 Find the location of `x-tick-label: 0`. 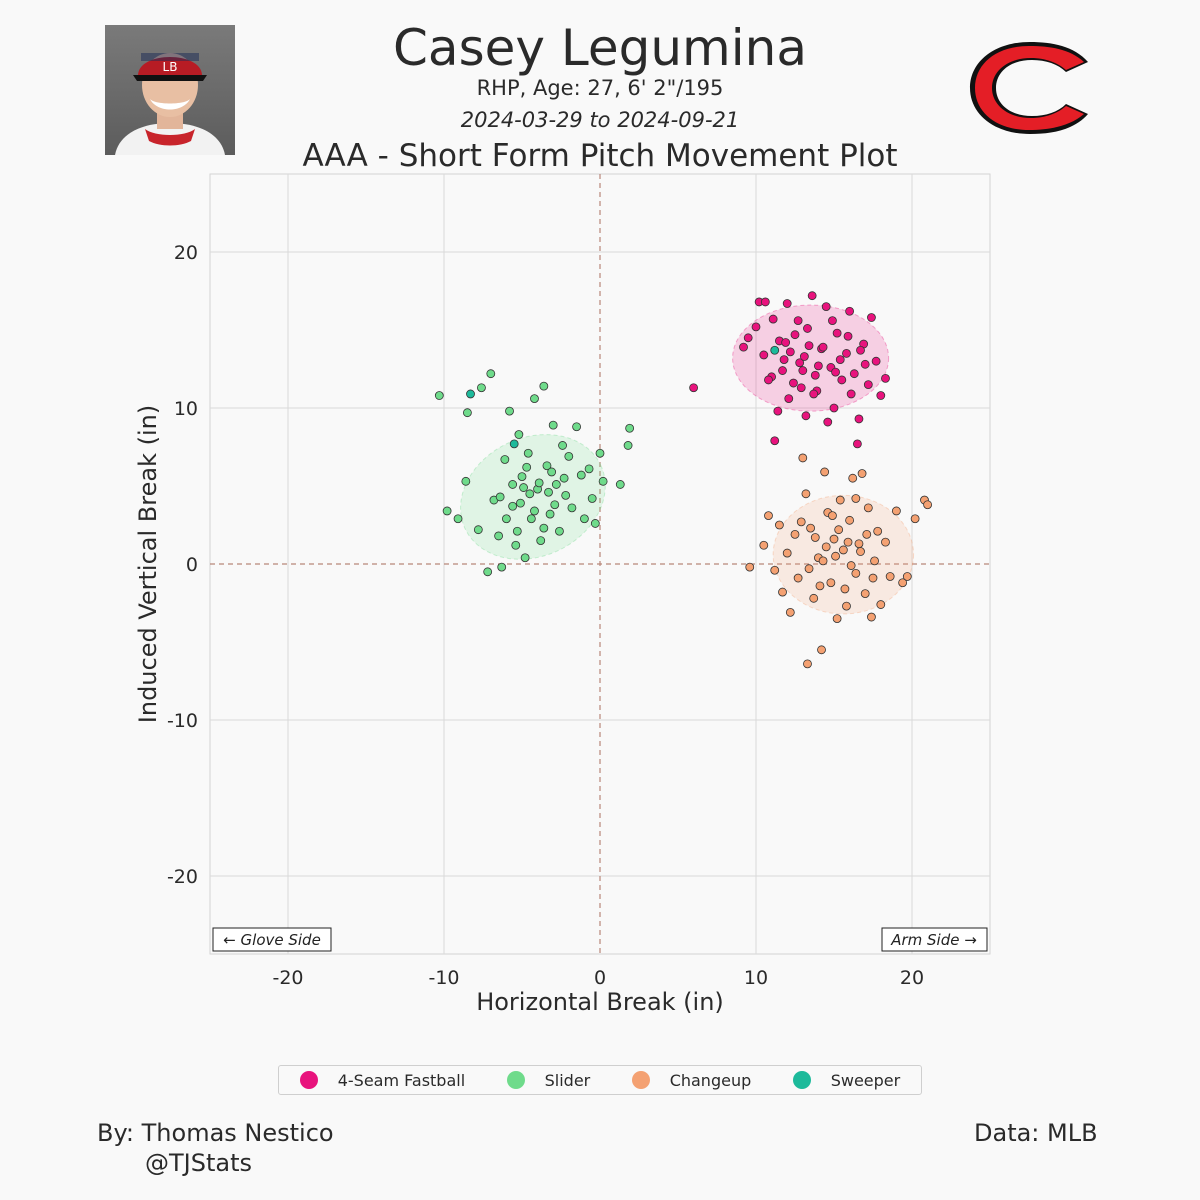

x-tick-label: 0 is located at coordinates (600, 978).